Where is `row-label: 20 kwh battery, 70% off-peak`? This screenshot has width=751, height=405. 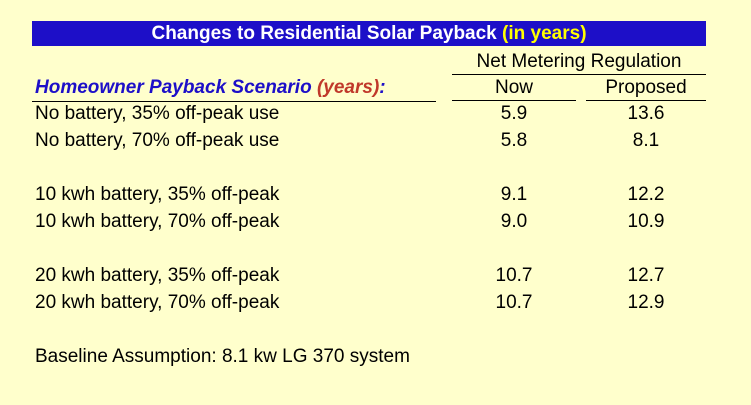 row-label: 20 kwh battery, 70% off-peak is located at coordinates (157, 302).